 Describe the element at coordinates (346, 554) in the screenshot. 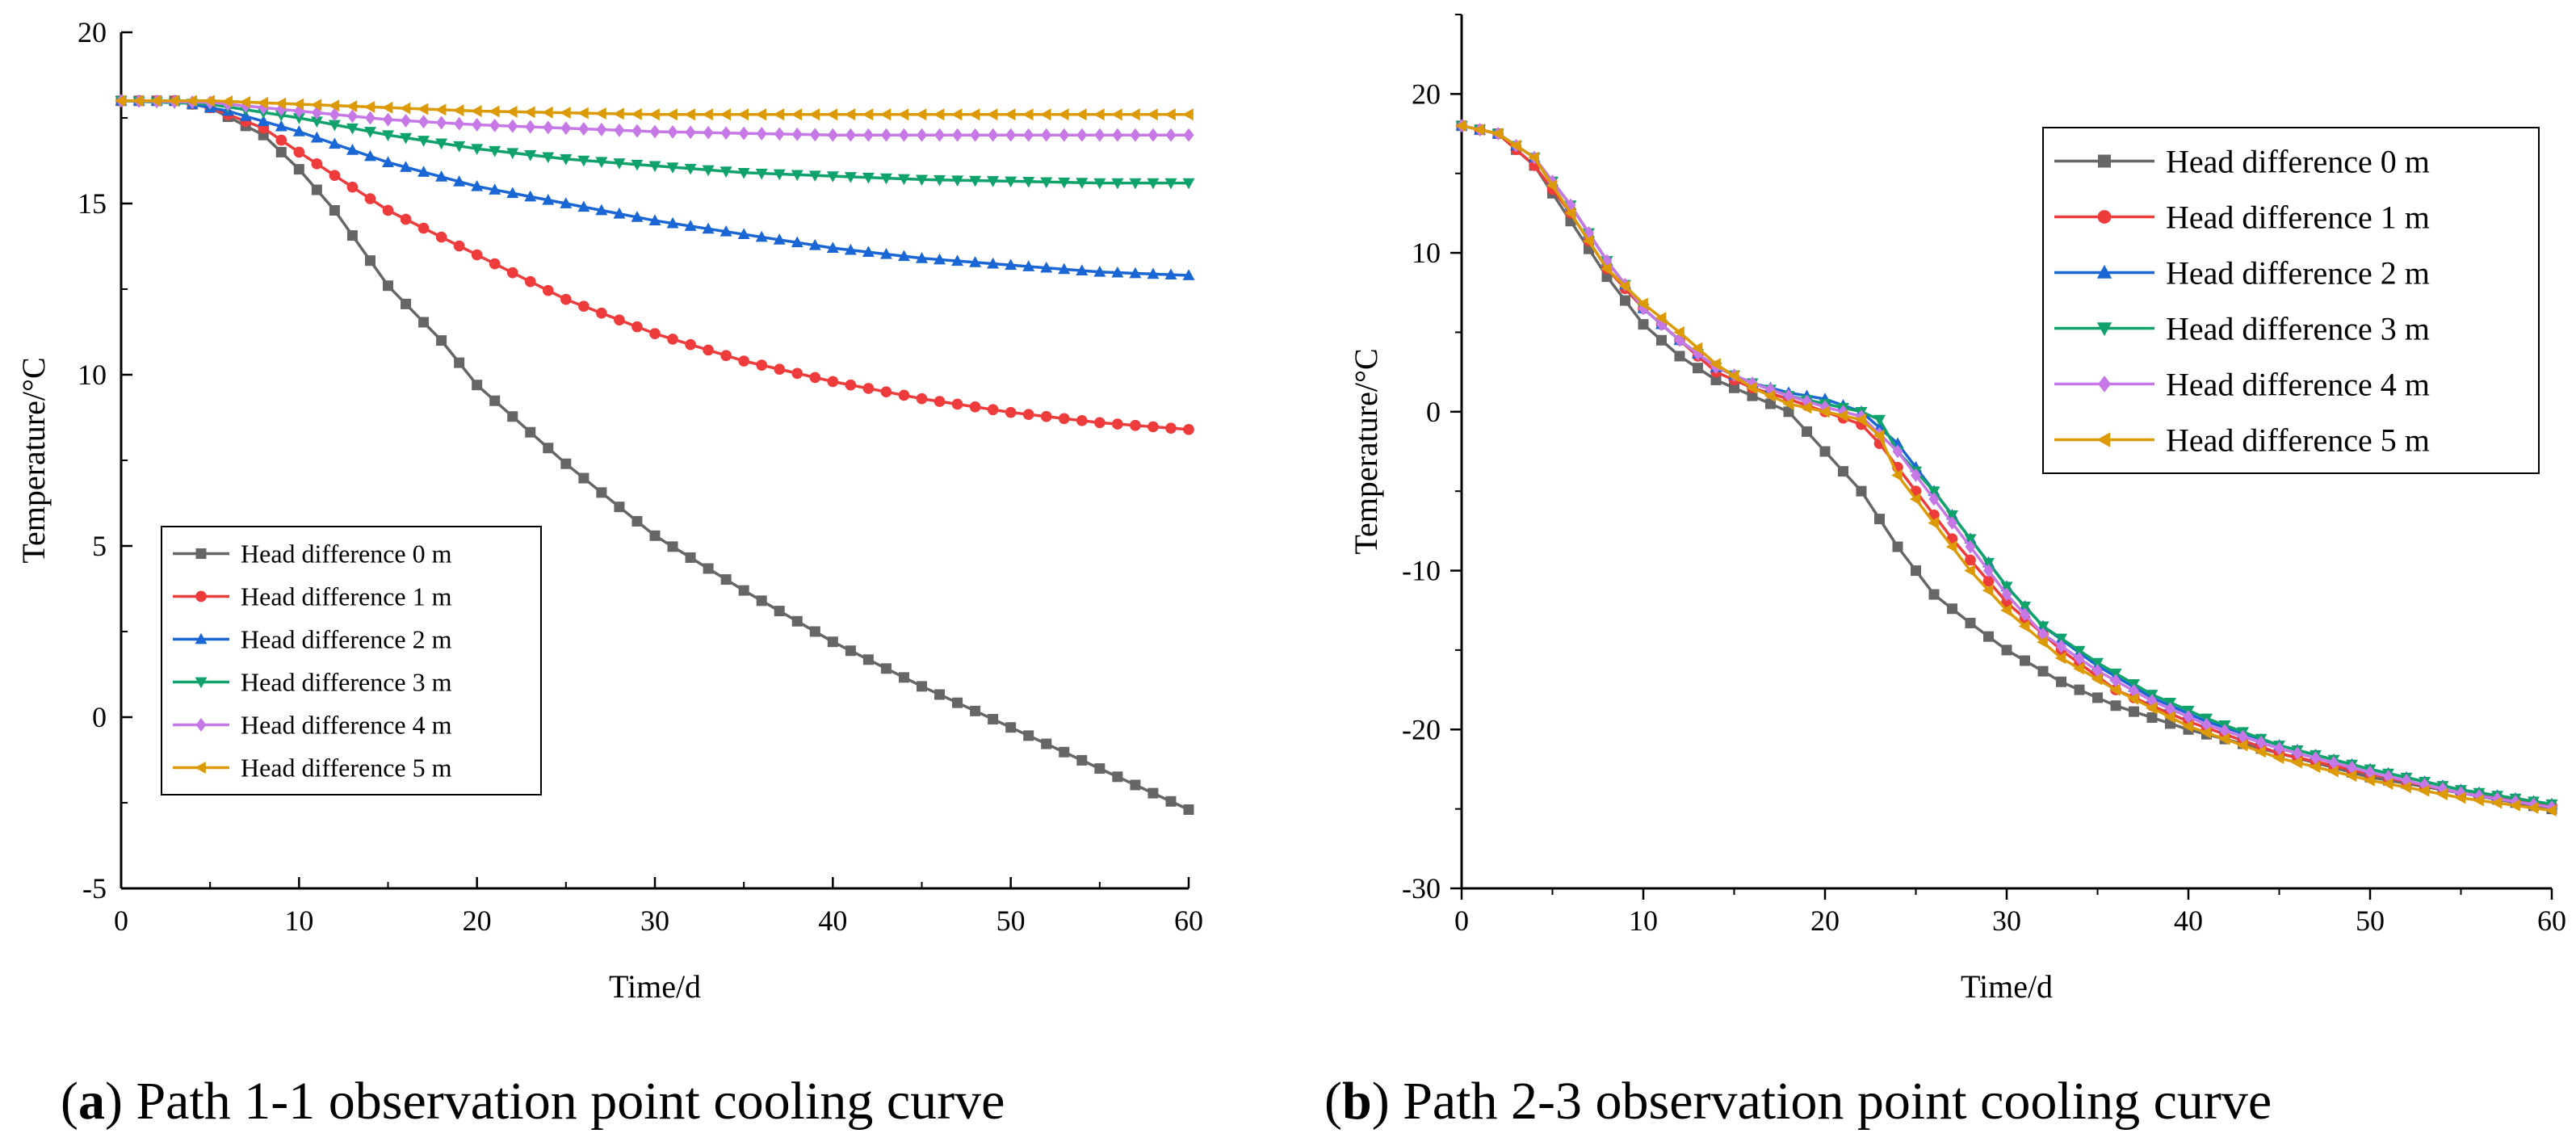

I see `panel-a-legend-label: Head difference 0 m` at that location.